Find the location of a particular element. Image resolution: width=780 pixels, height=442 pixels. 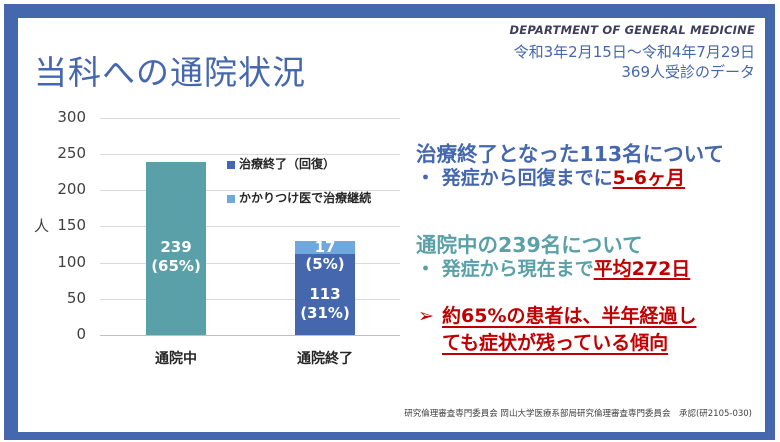

slide-title: 当科への通院状況 is located at coordinates (170, 72).